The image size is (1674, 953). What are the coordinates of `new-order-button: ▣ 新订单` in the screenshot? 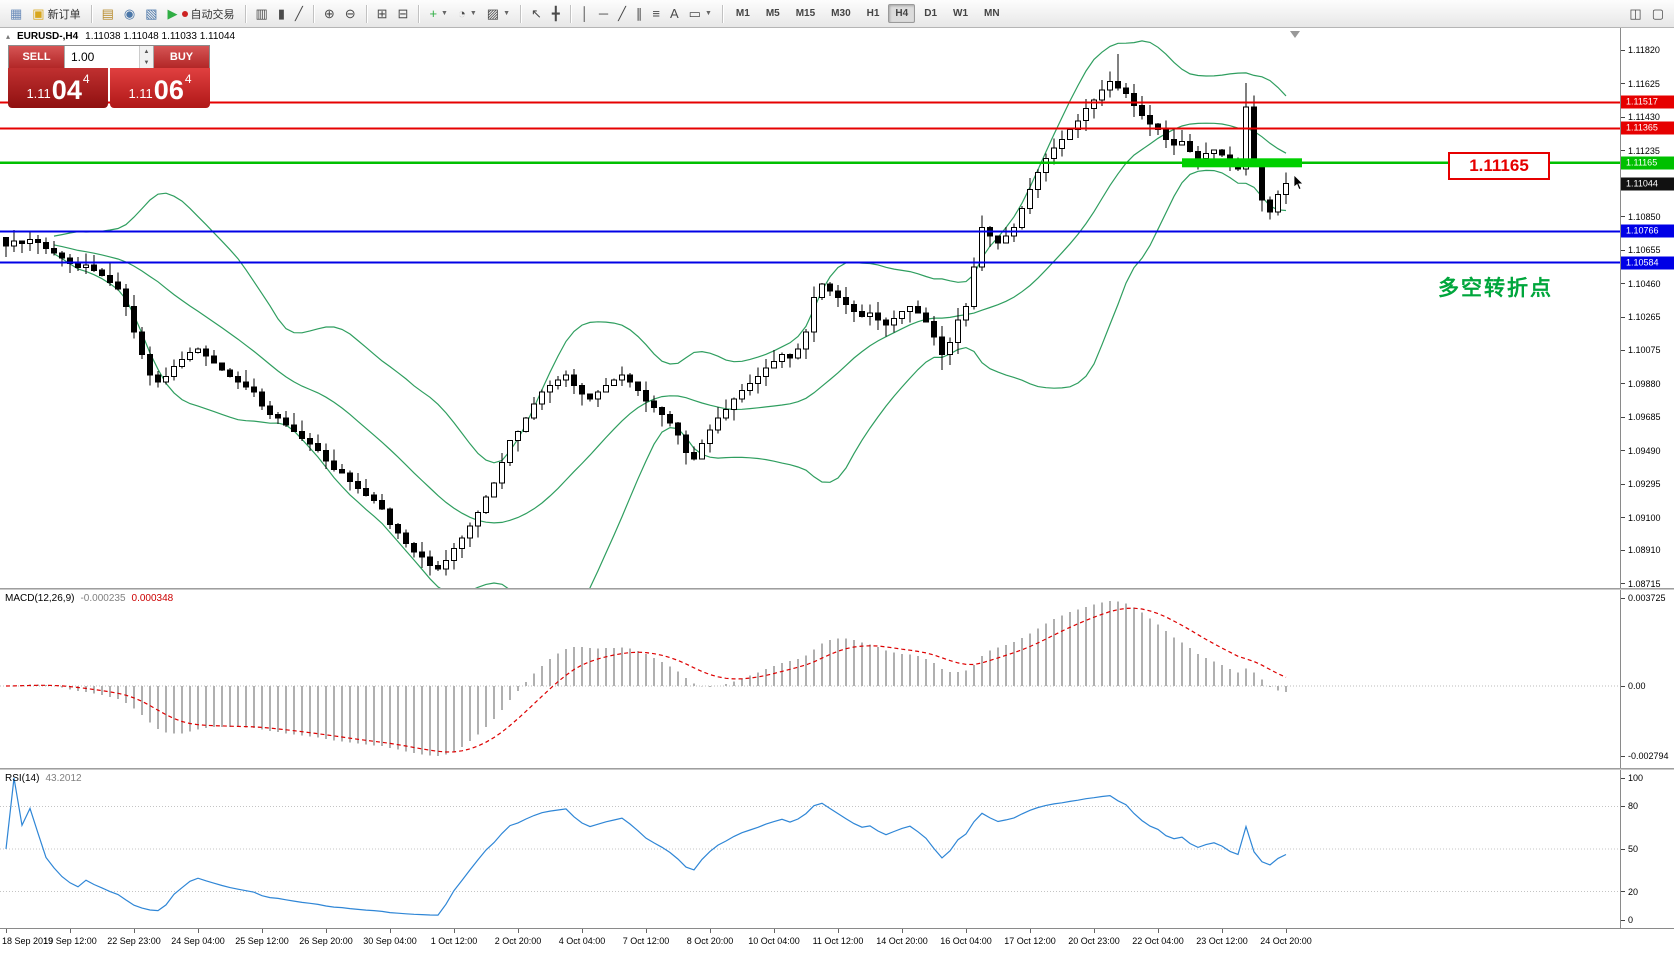 It's located at (56, 14).